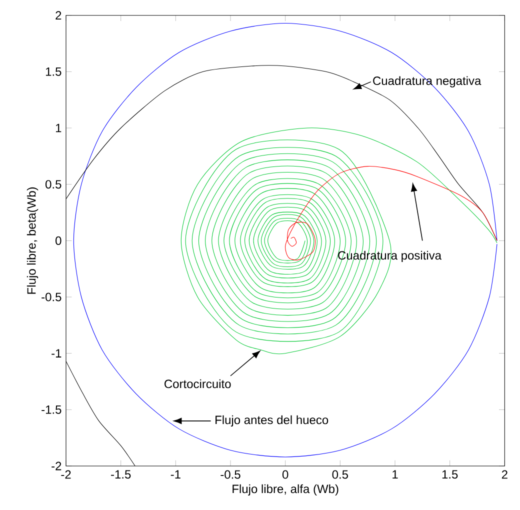 This screenshot has height=510, width=520. Describe the element at coordinates (59, 15) in the screenshot. I see `y-tick-label: 2` at that location.